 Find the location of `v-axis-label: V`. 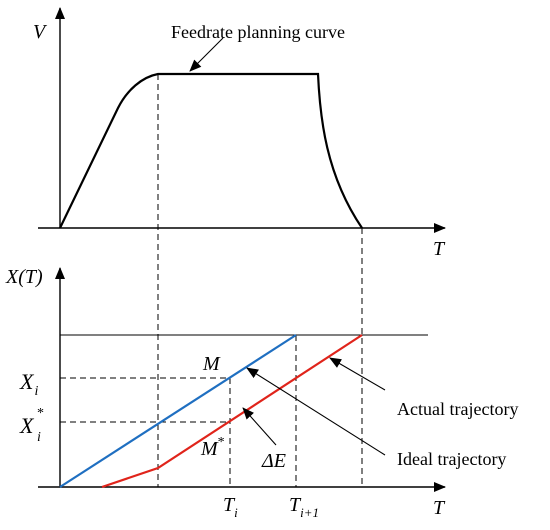

v-axis-label: V is located at coordinates (40, 32).